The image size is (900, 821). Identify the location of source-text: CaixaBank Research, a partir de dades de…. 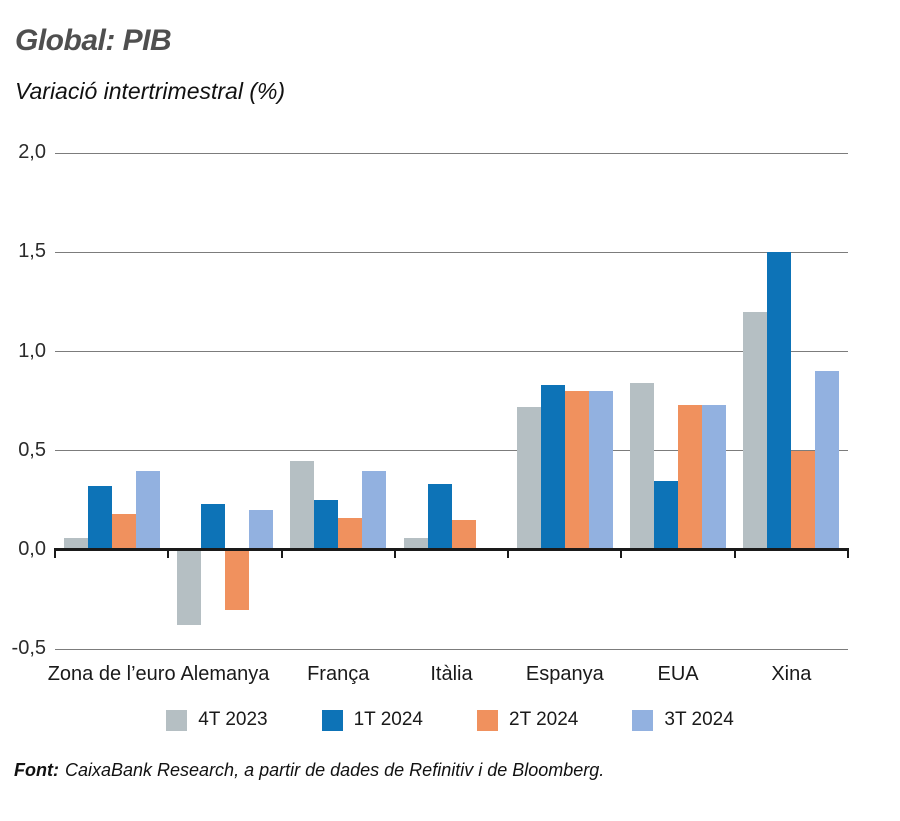
(334, 770).